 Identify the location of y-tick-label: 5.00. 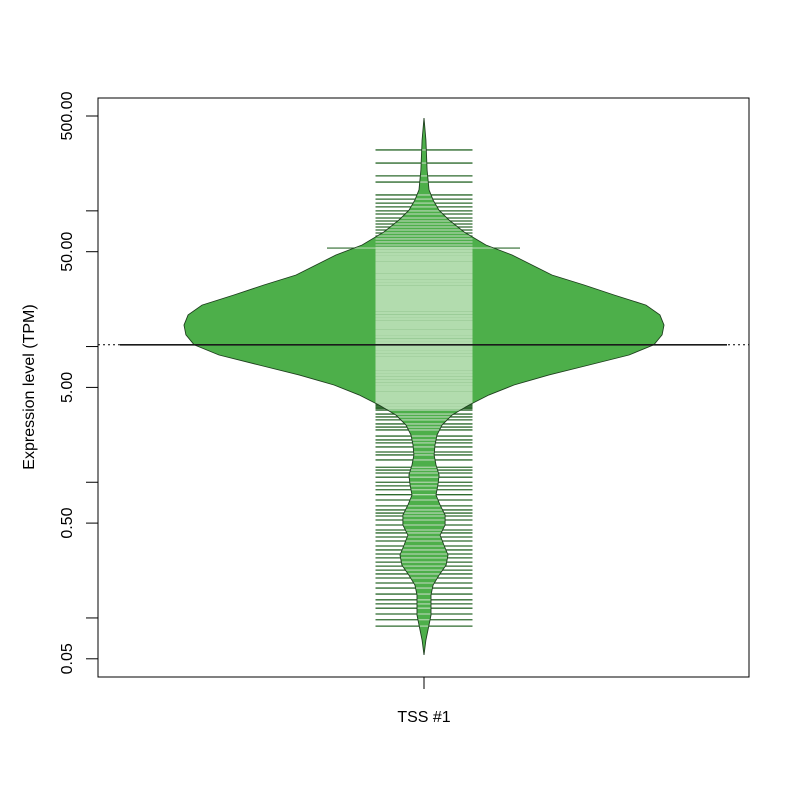
(67, 387).